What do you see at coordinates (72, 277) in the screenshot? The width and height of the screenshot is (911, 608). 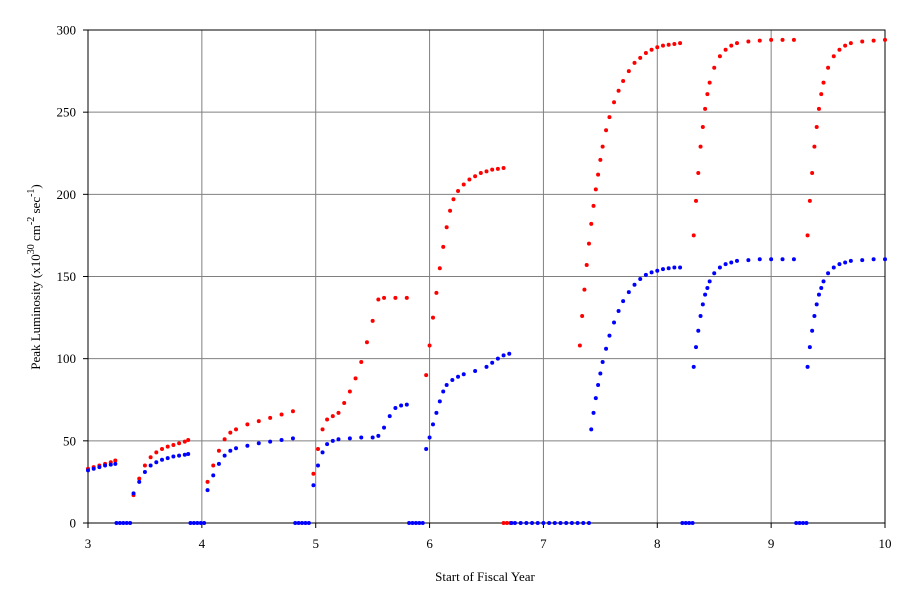 I see `y-axis-ticks: 0 50 100 150 200 250 300` at bounding box center [72, 277].